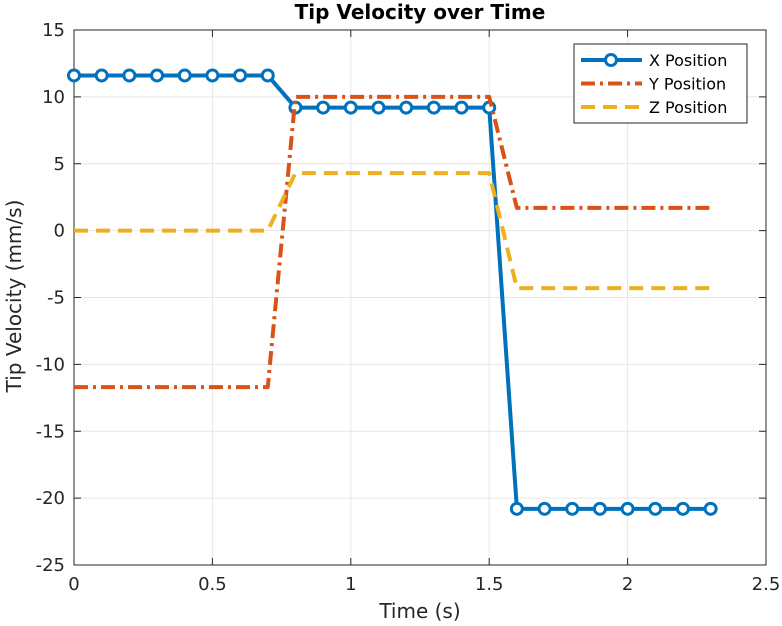 This screenshot has width=782, height=626. I want to click on x-tick-label: 2, so click(627, 584).